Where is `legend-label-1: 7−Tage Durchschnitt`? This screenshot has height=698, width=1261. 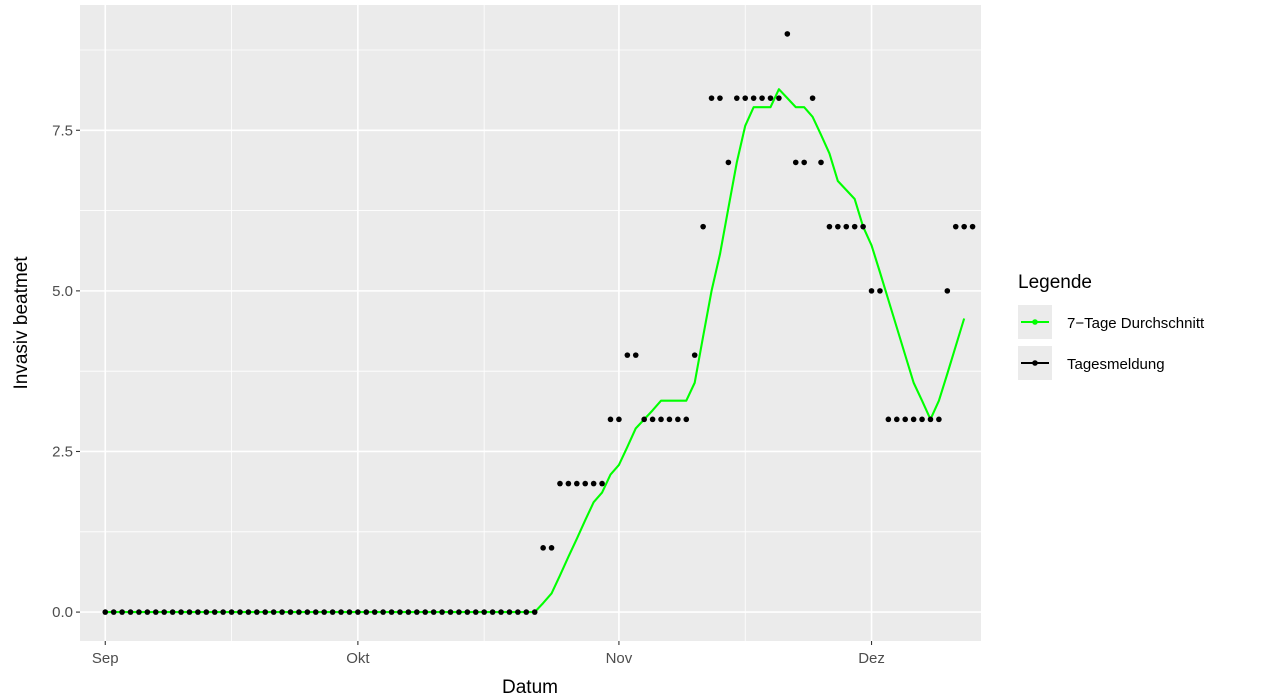 legend-label-1: 7−Tage Durchschnitt is located at coordinates (1136, 323).